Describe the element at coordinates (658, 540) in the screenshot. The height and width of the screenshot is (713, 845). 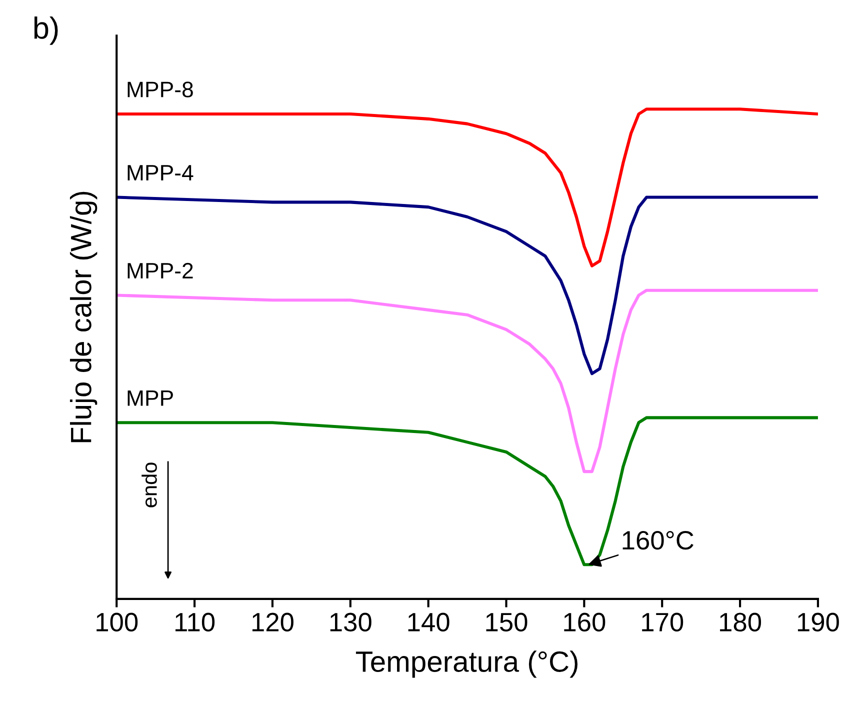
I see `annotation: 160°C` at that location.